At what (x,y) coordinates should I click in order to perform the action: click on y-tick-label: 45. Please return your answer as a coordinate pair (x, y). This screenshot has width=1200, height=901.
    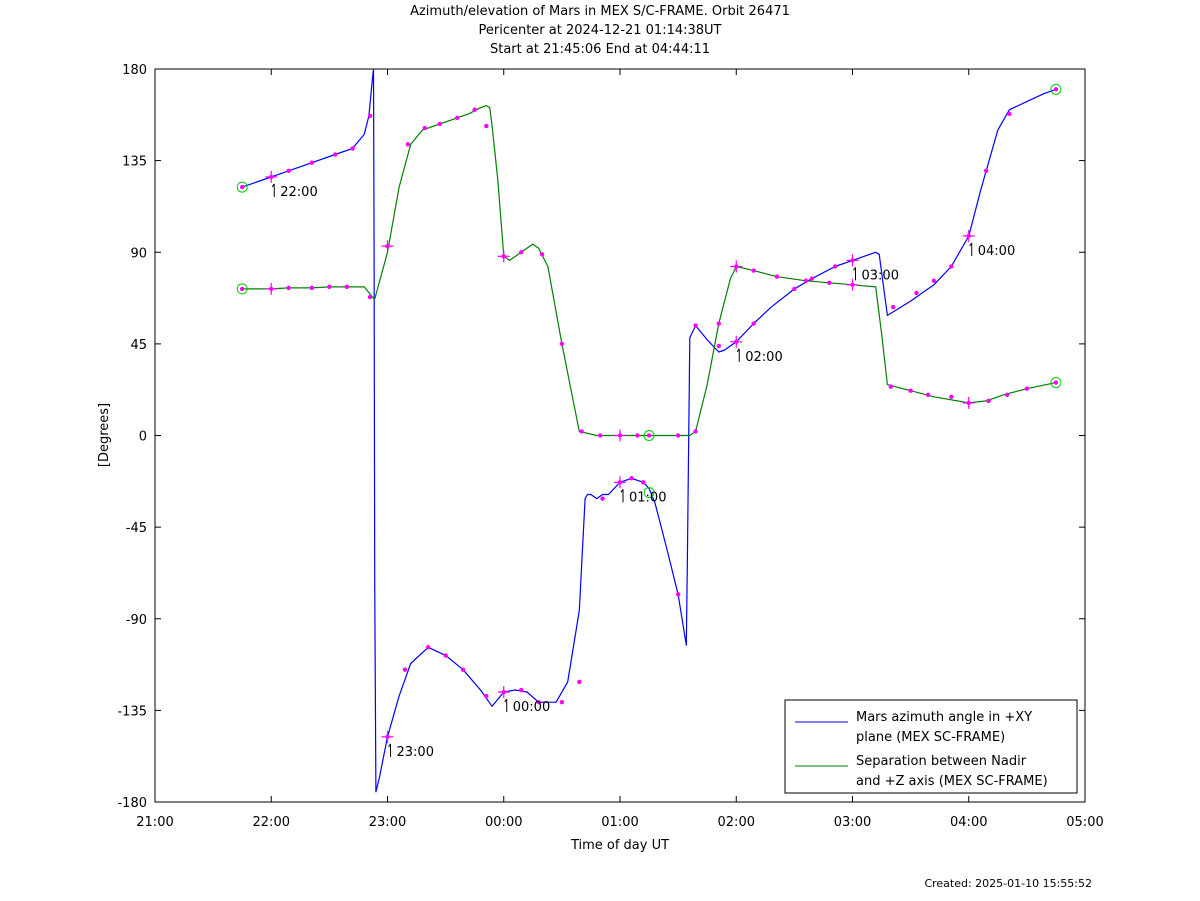
    Looking at the image, I should click on (138, 345).